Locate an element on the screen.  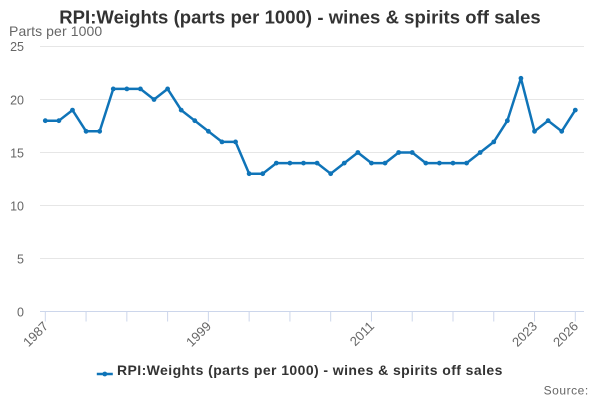
svg-text: Parts per 1000 is located at coordinates (55, 31).